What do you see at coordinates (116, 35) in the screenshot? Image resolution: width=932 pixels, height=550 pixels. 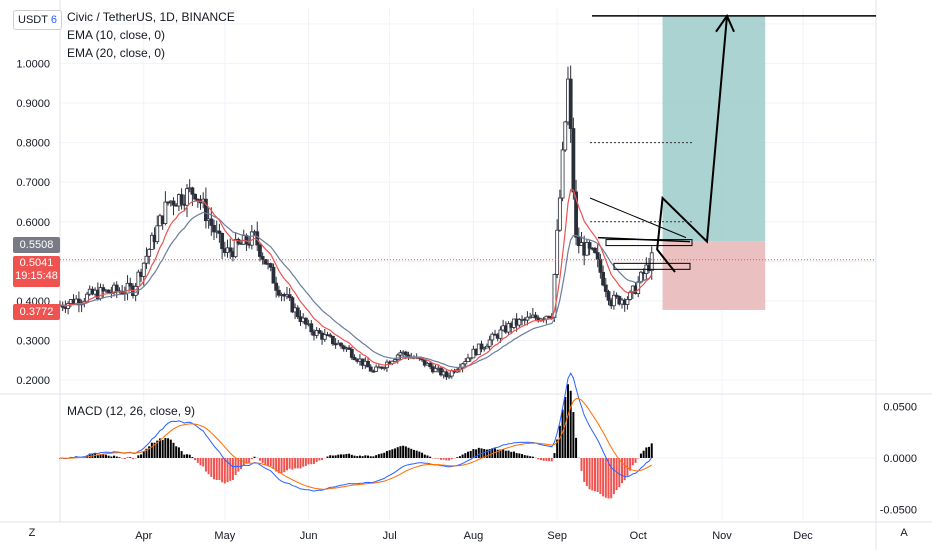 I see `ema10-legend: EMA (10, close, 0)` at bounding box center [116, 35].